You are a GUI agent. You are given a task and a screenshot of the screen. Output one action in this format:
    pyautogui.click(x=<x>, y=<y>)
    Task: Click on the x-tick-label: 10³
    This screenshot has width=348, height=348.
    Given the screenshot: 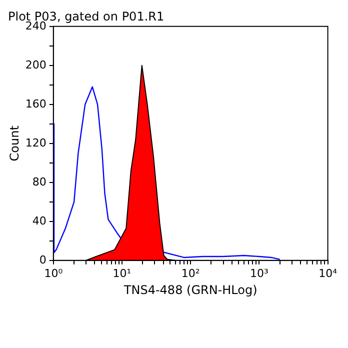 What is the action you would take?
    pyautogui.click(x=259, y=273)
    